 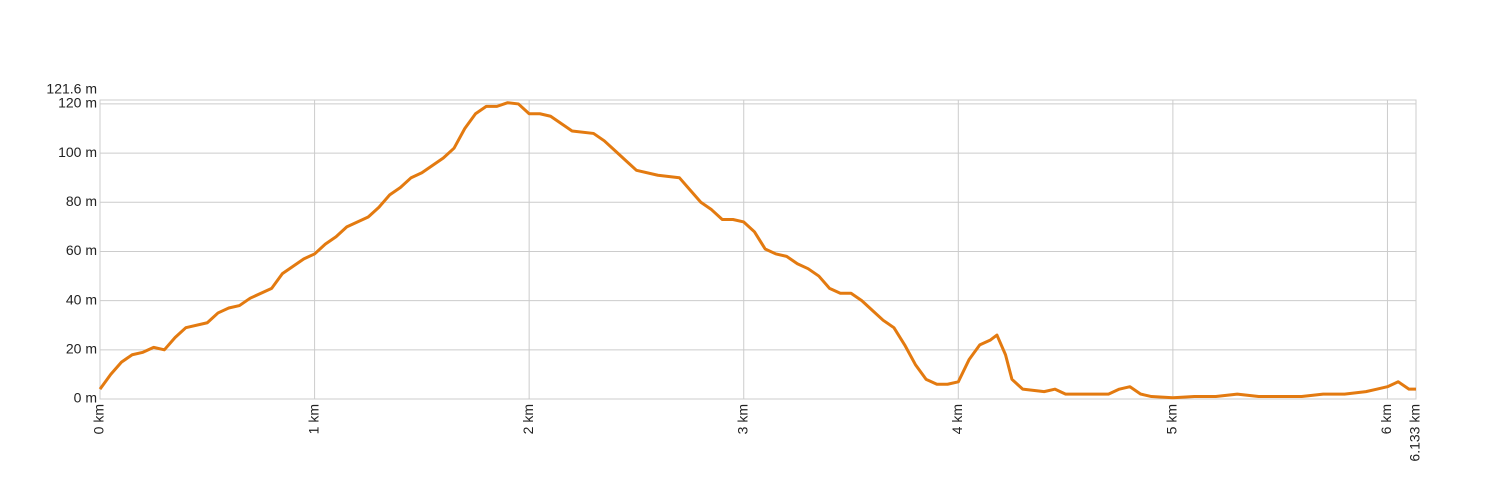 I want to click on x-tick-label: 0 km, so click(x=99, y=419).